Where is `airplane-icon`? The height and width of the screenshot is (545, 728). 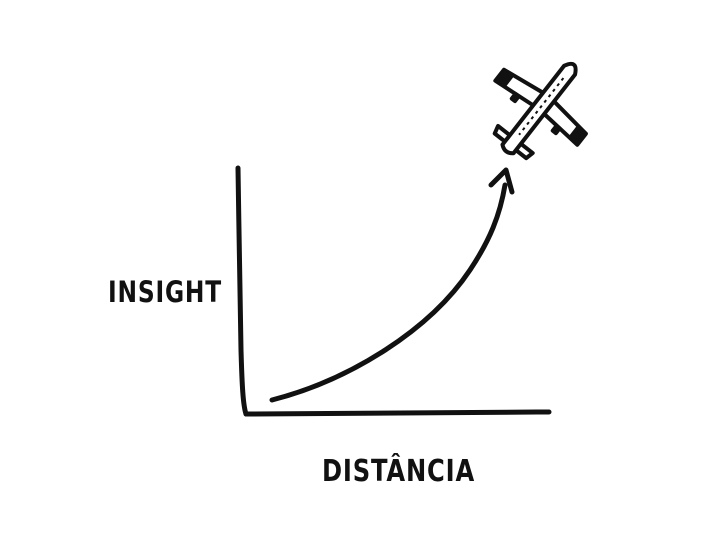 airplane-icon is located at coordinates (540, 111).